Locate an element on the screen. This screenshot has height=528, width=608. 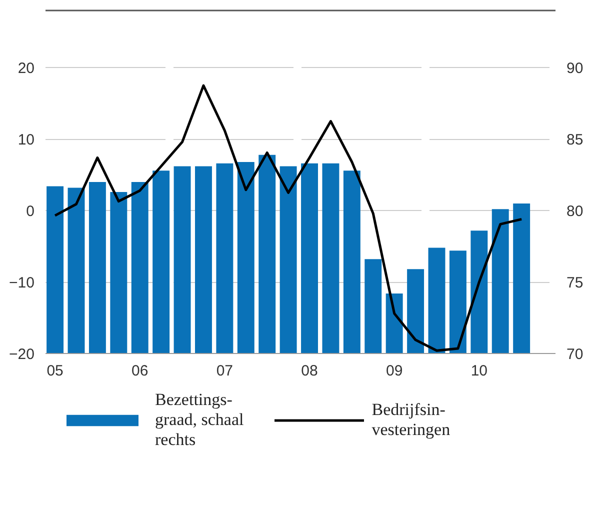
y-tick-label: −20 is located at coordinates (22, 354).